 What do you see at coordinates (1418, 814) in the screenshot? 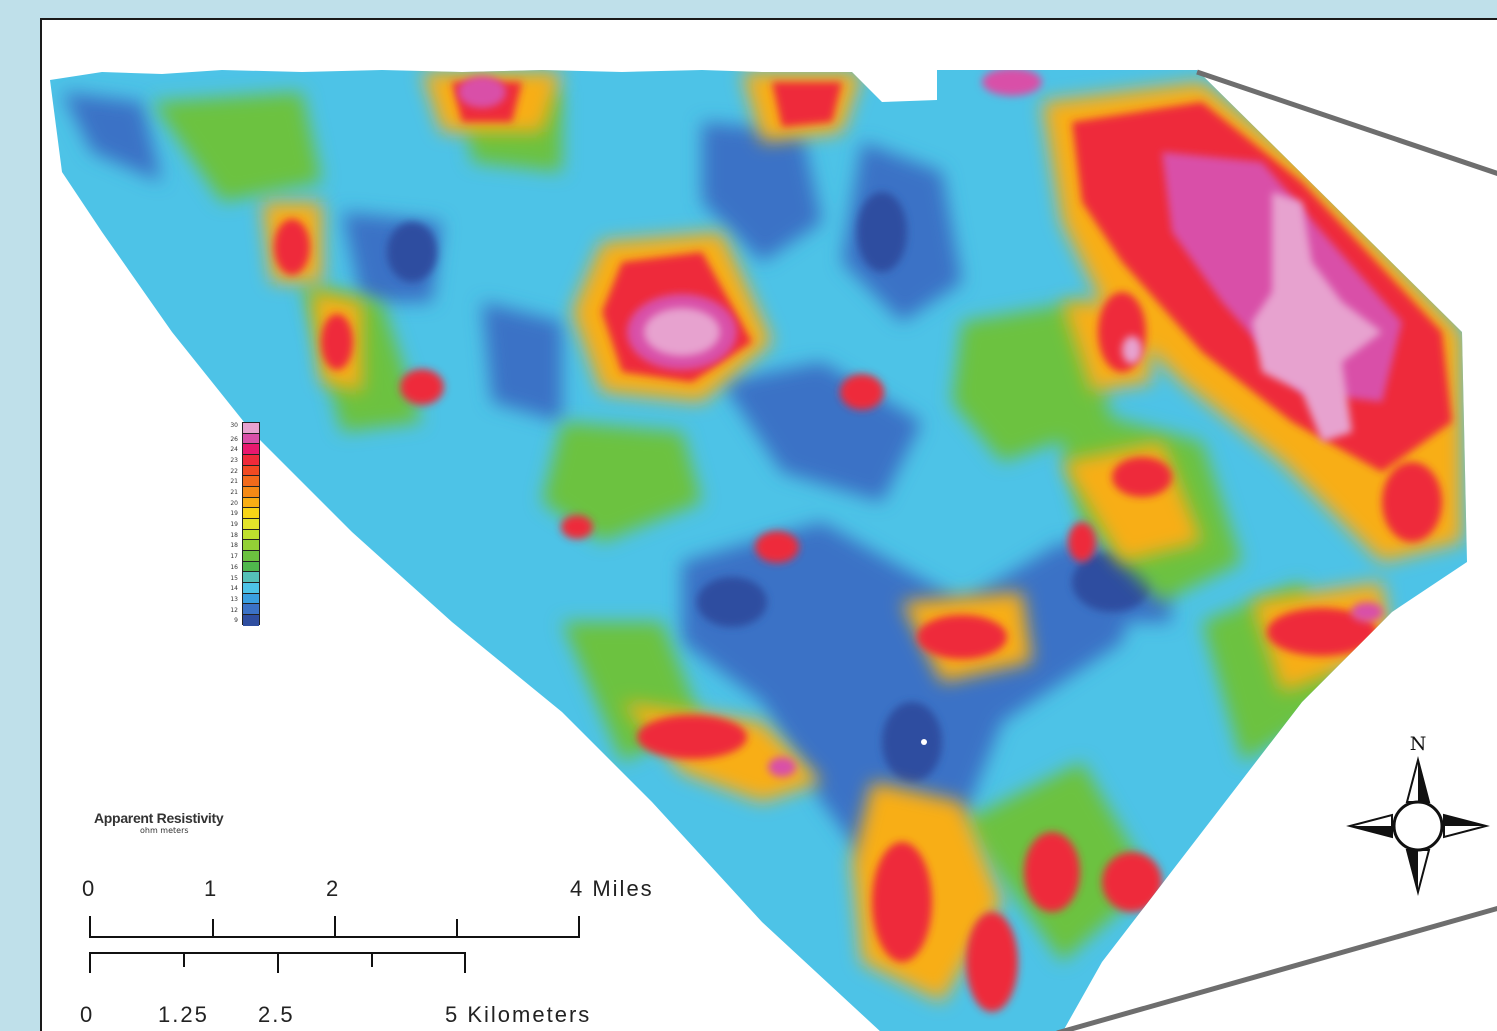
I see `north-arrow: N` at bounding box center [1418, 814].